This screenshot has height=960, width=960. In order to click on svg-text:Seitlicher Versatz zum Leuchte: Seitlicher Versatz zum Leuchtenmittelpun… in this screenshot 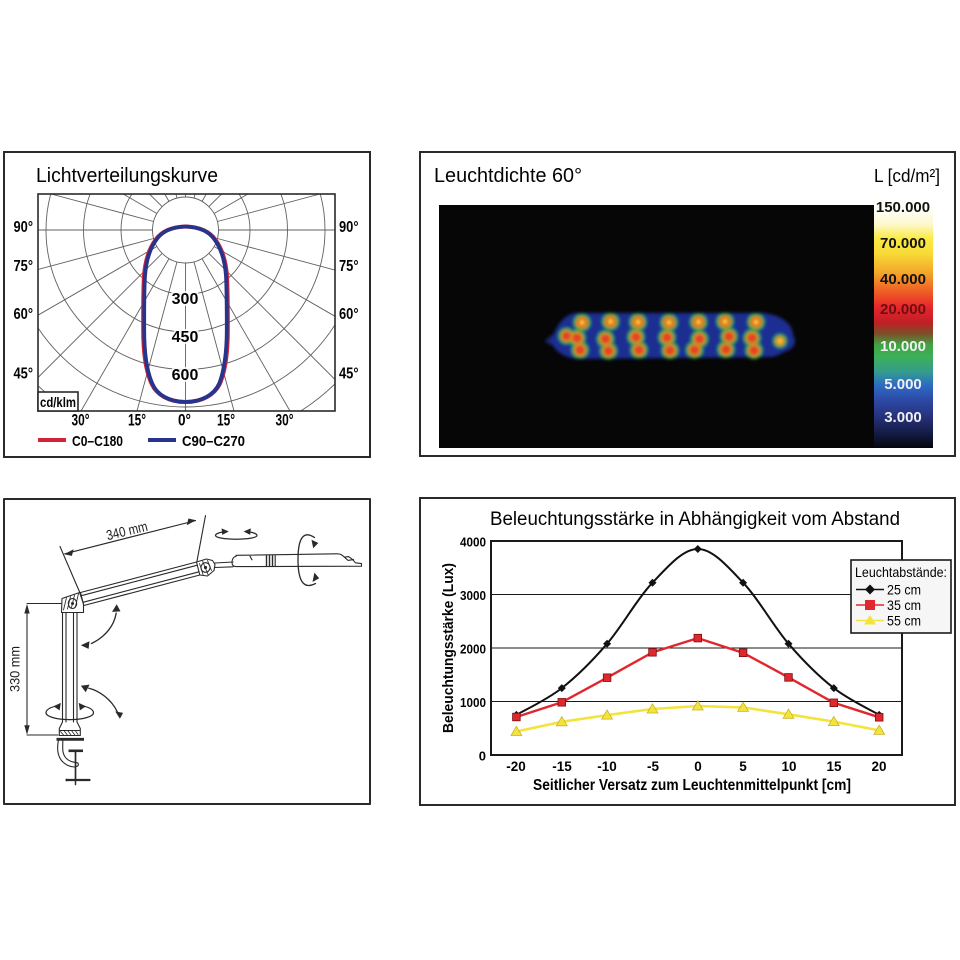, I will do `click(692, 785)`.